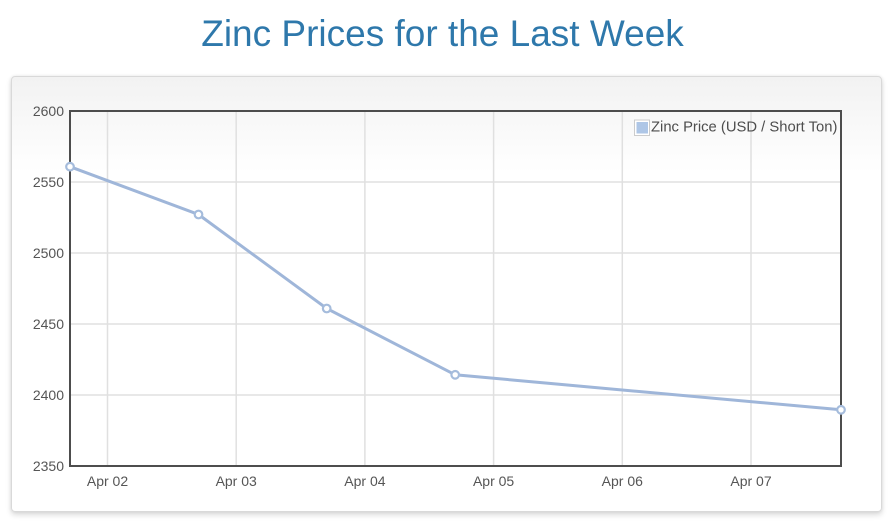 Image resolution: width=891 pixels, height=521 pixels. Describe the element at coordinates (48, 182) in the screenshot. I see `svg-text: 2550` at that location.